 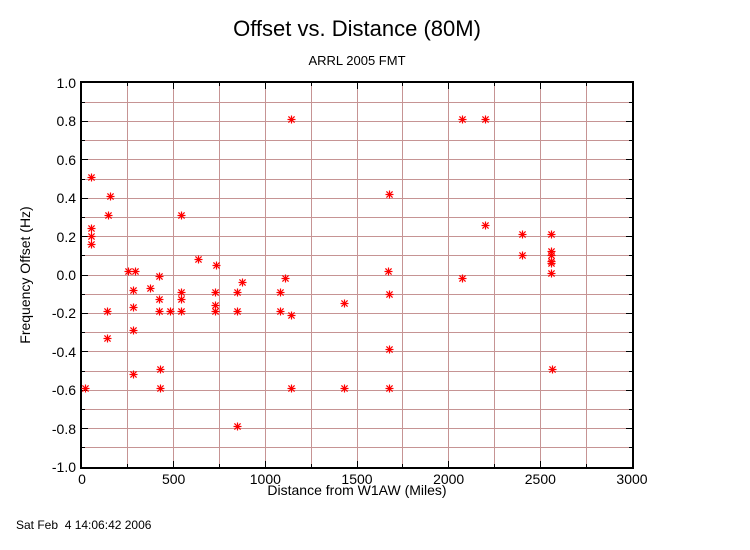 What do you see at coordinates (66, 159) in the screenshot?
I see `y-tick-label: 0.6` at bounding box center [66, 159].